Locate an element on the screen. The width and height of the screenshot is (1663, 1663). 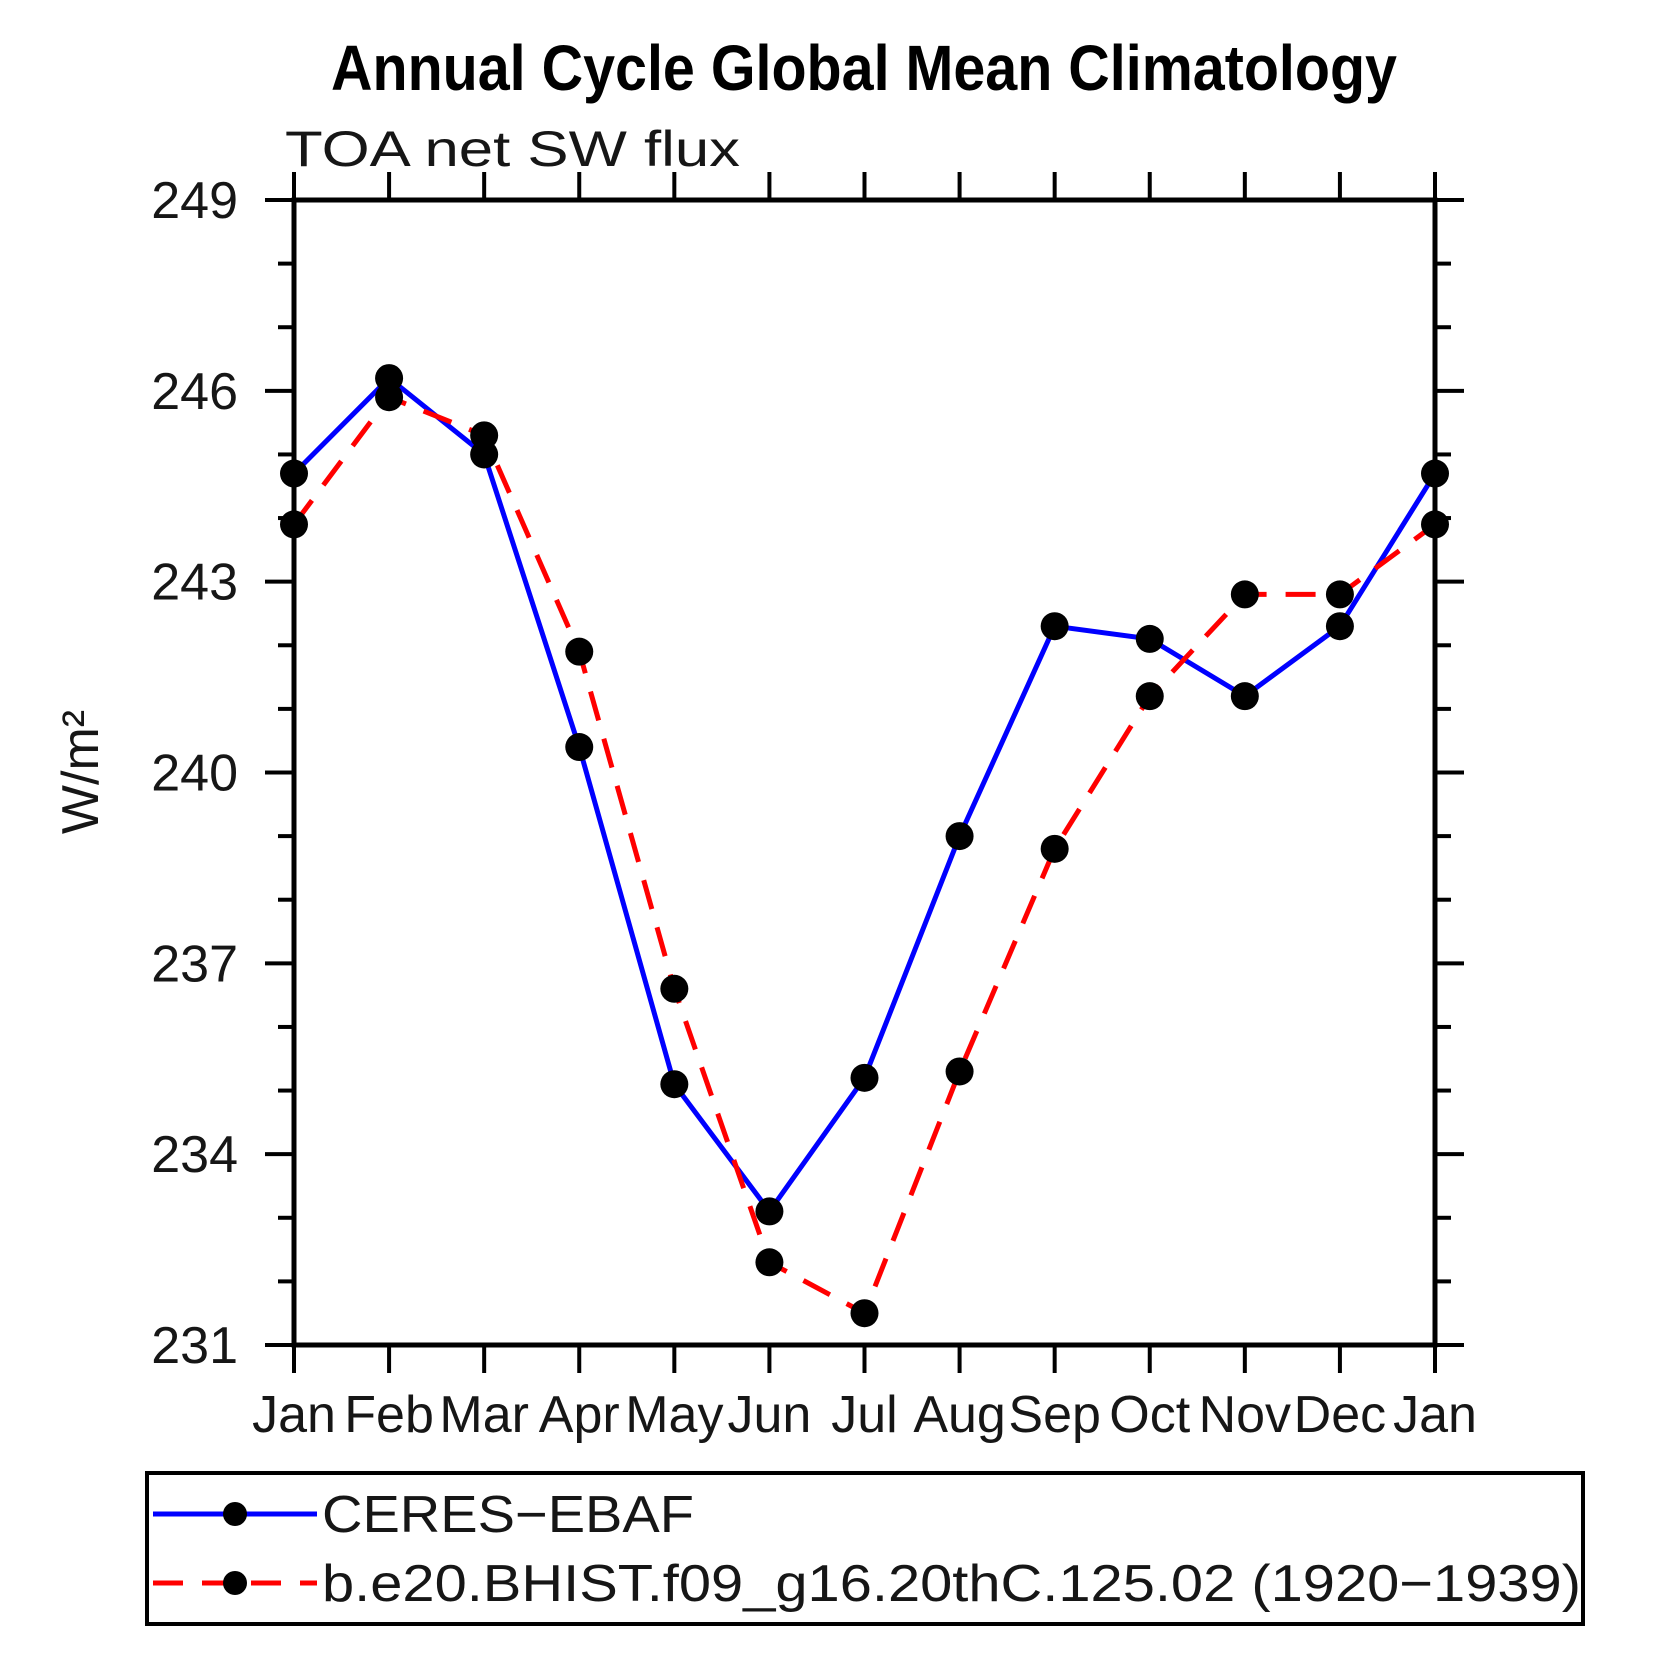
chart-title: Annual Cycle Global Mean Climatology is located at coordinates (864, 68).